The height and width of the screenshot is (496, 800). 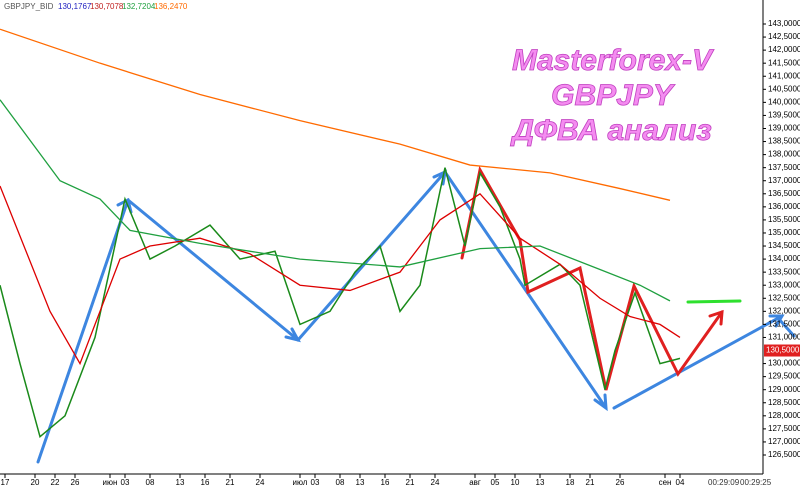 What do you see at coordinates (171, 6) in the screenshot?
I see `info-value: 136,2470` at bounding box center [171, 6].